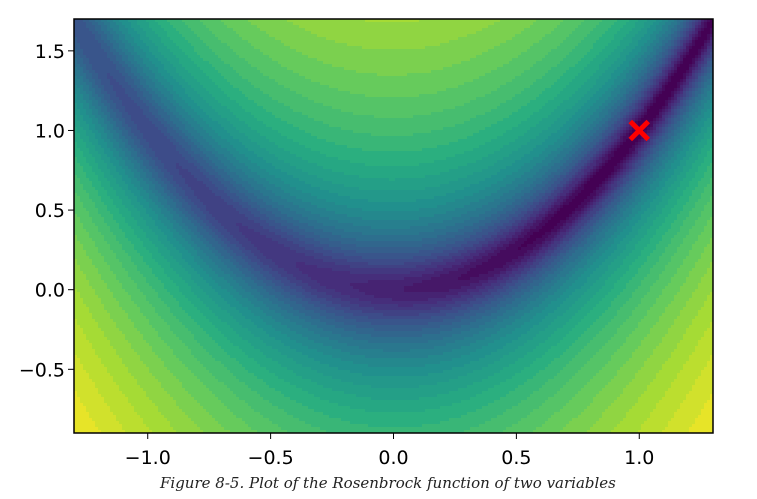 The image size is (757, 499). I want to click on x-tick-label: −0.5, so click(271, 458).